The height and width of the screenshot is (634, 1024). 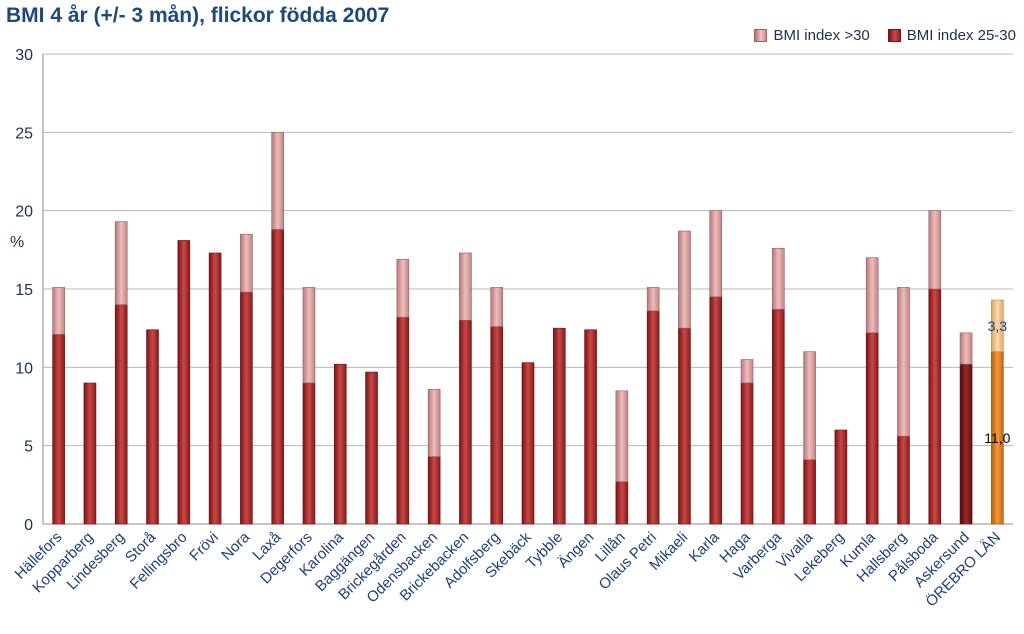 What do you see at coordinates (235, 545) in the screenshot?
I see `x-tick-label: Nora` at bounding box center [235, 545].